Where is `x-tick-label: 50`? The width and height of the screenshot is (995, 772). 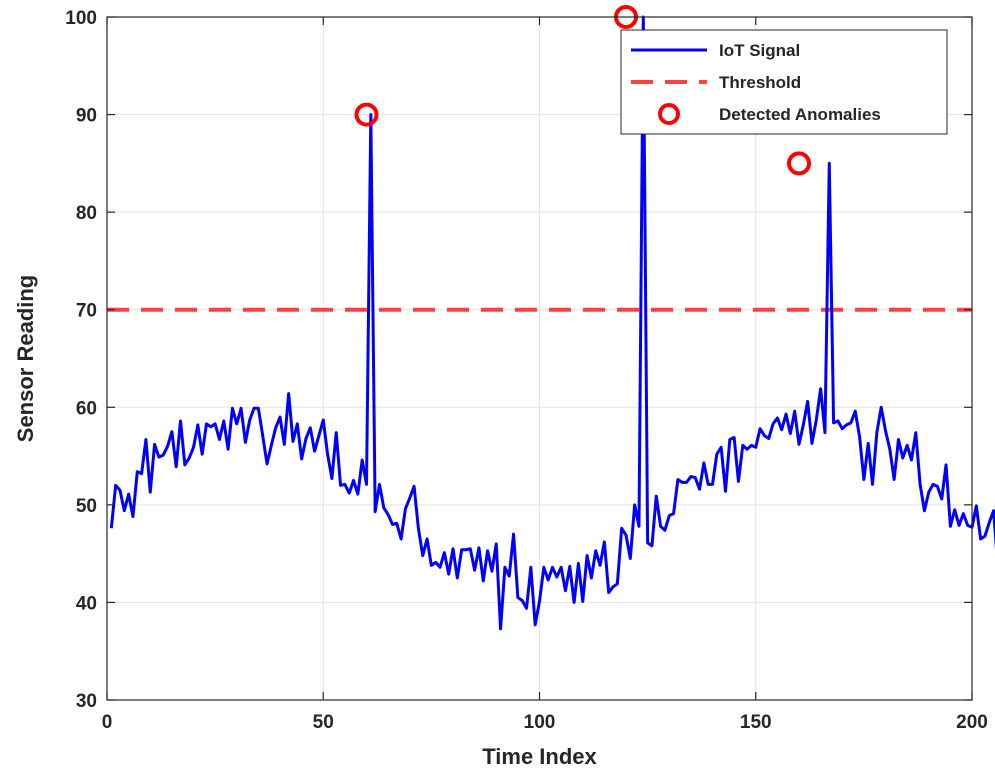 x-tick-label: 50 is located at coordinates (323, 722).